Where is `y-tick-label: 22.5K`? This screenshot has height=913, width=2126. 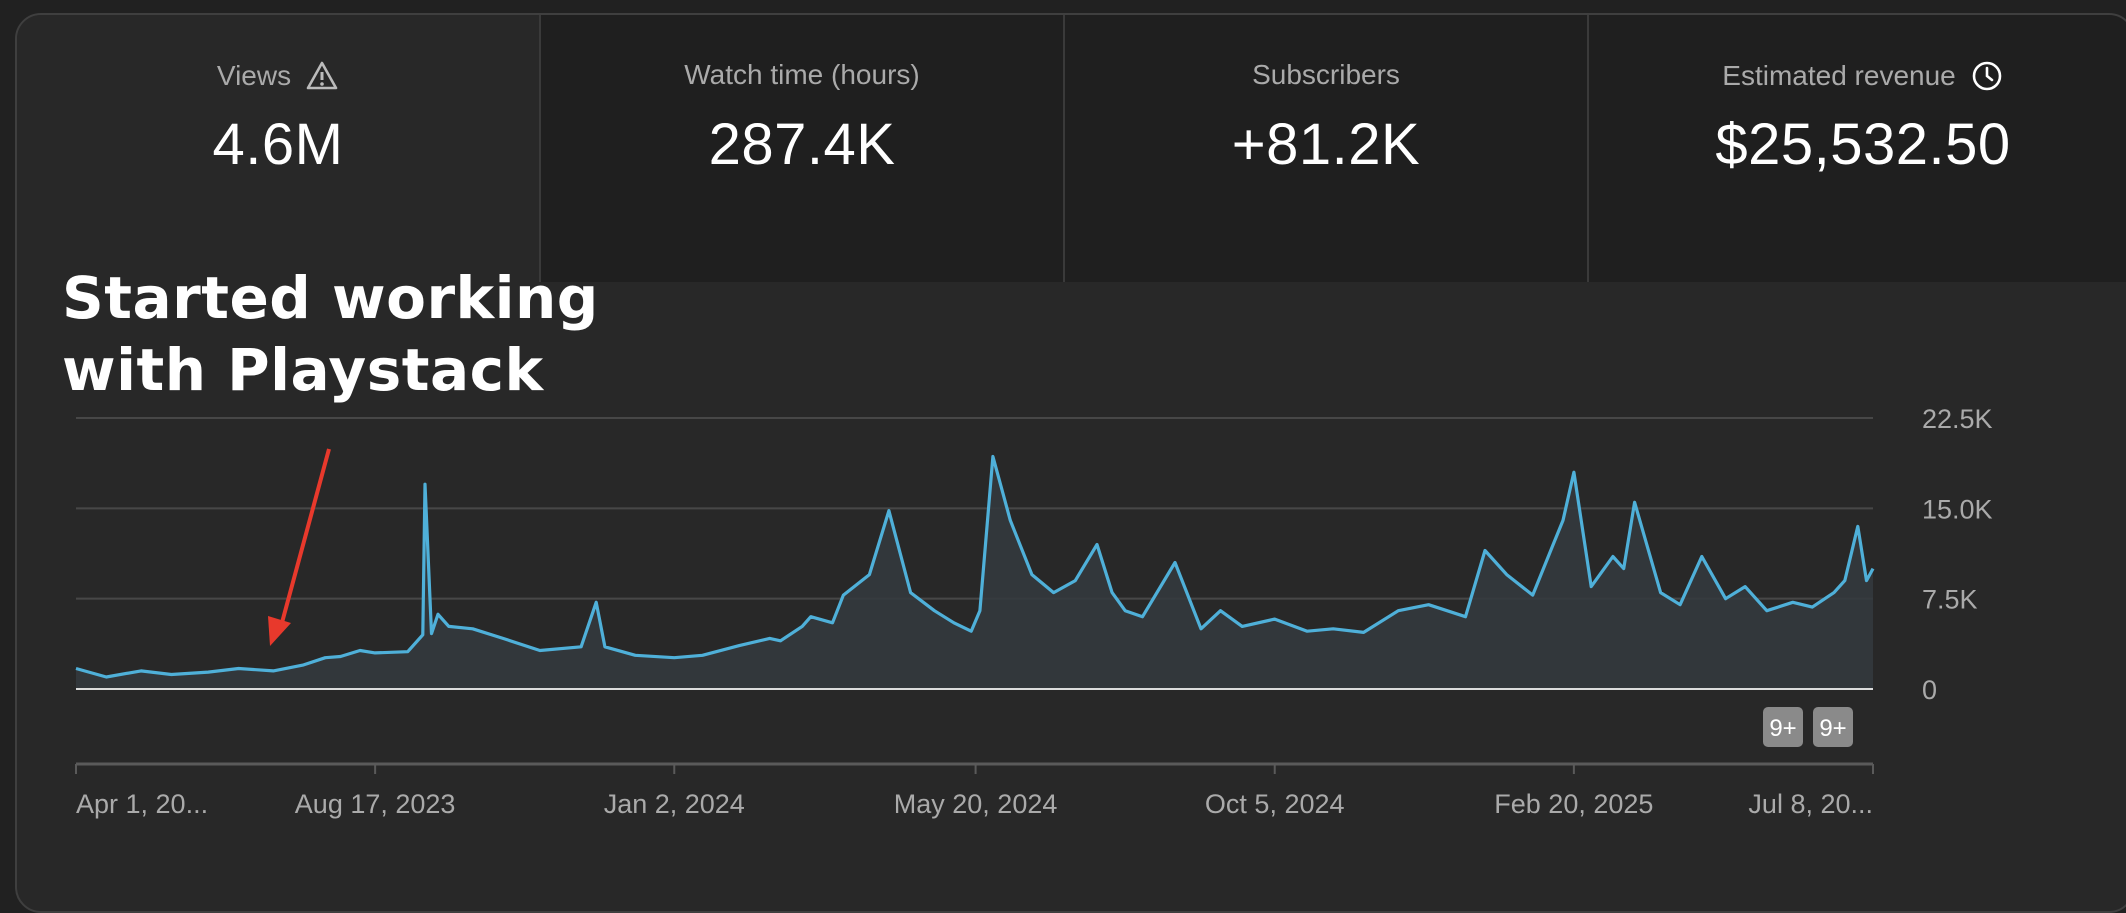
y-tick-label: 22.5K is located at coordinates (1957, 419).